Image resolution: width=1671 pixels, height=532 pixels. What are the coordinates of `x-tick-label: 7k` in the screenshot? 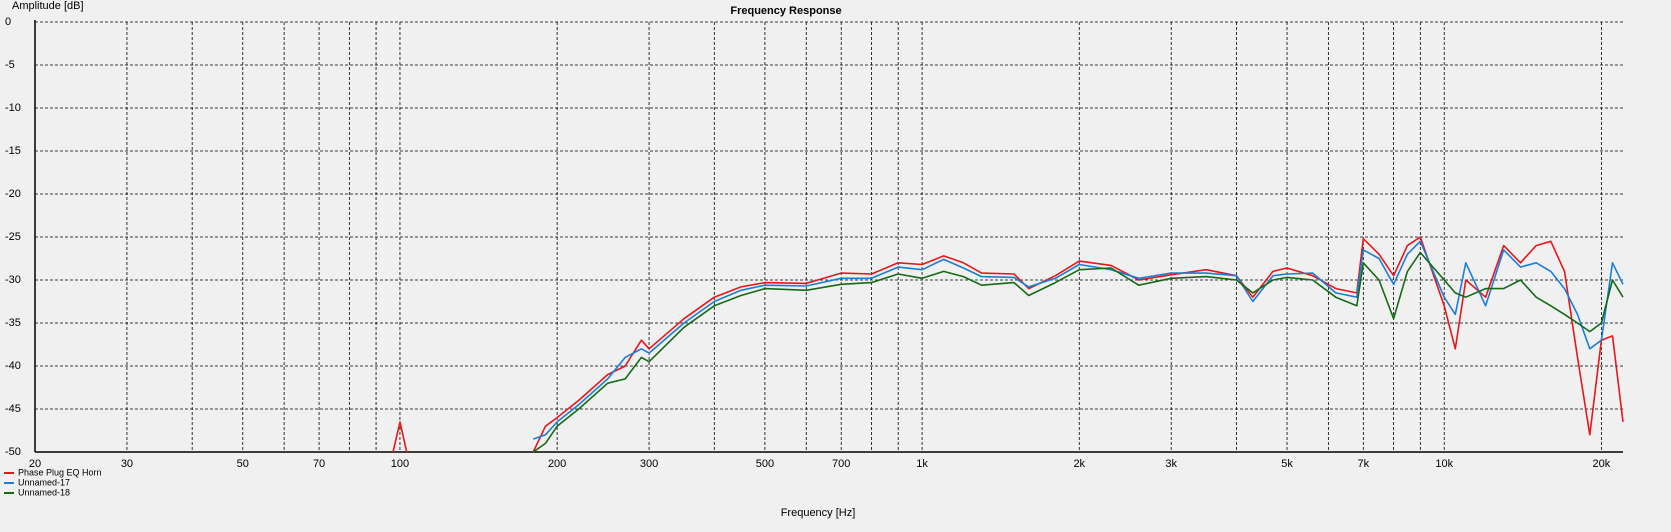 It's located at (1364, 464).